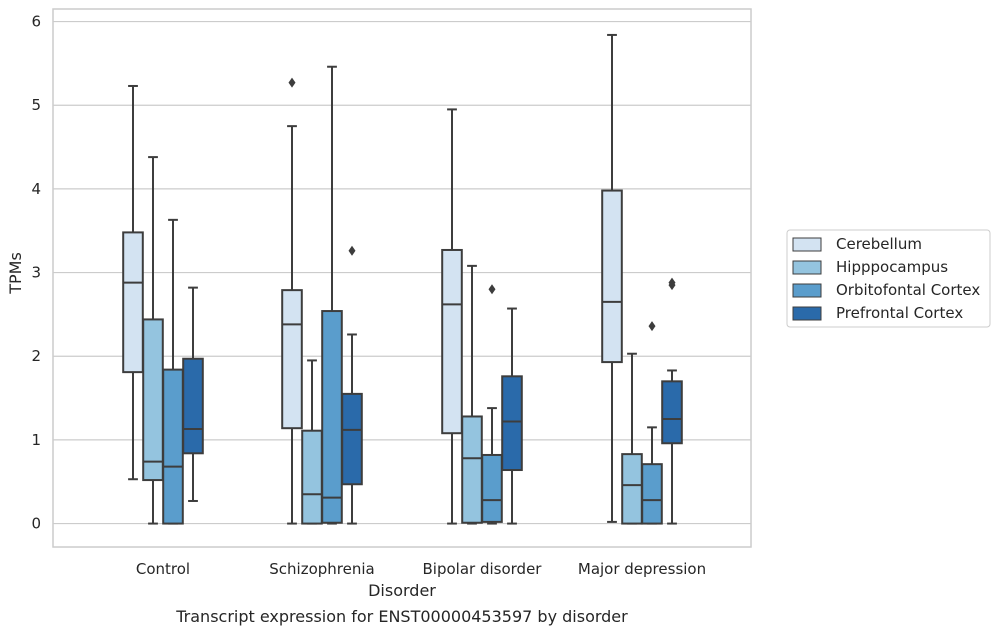 The height and width of the screenshot is (634, 999). What do you see at coordinates (36, 440) in the screenshot?
I see `y-tick-label: 1` at bounding box center [36, 440].